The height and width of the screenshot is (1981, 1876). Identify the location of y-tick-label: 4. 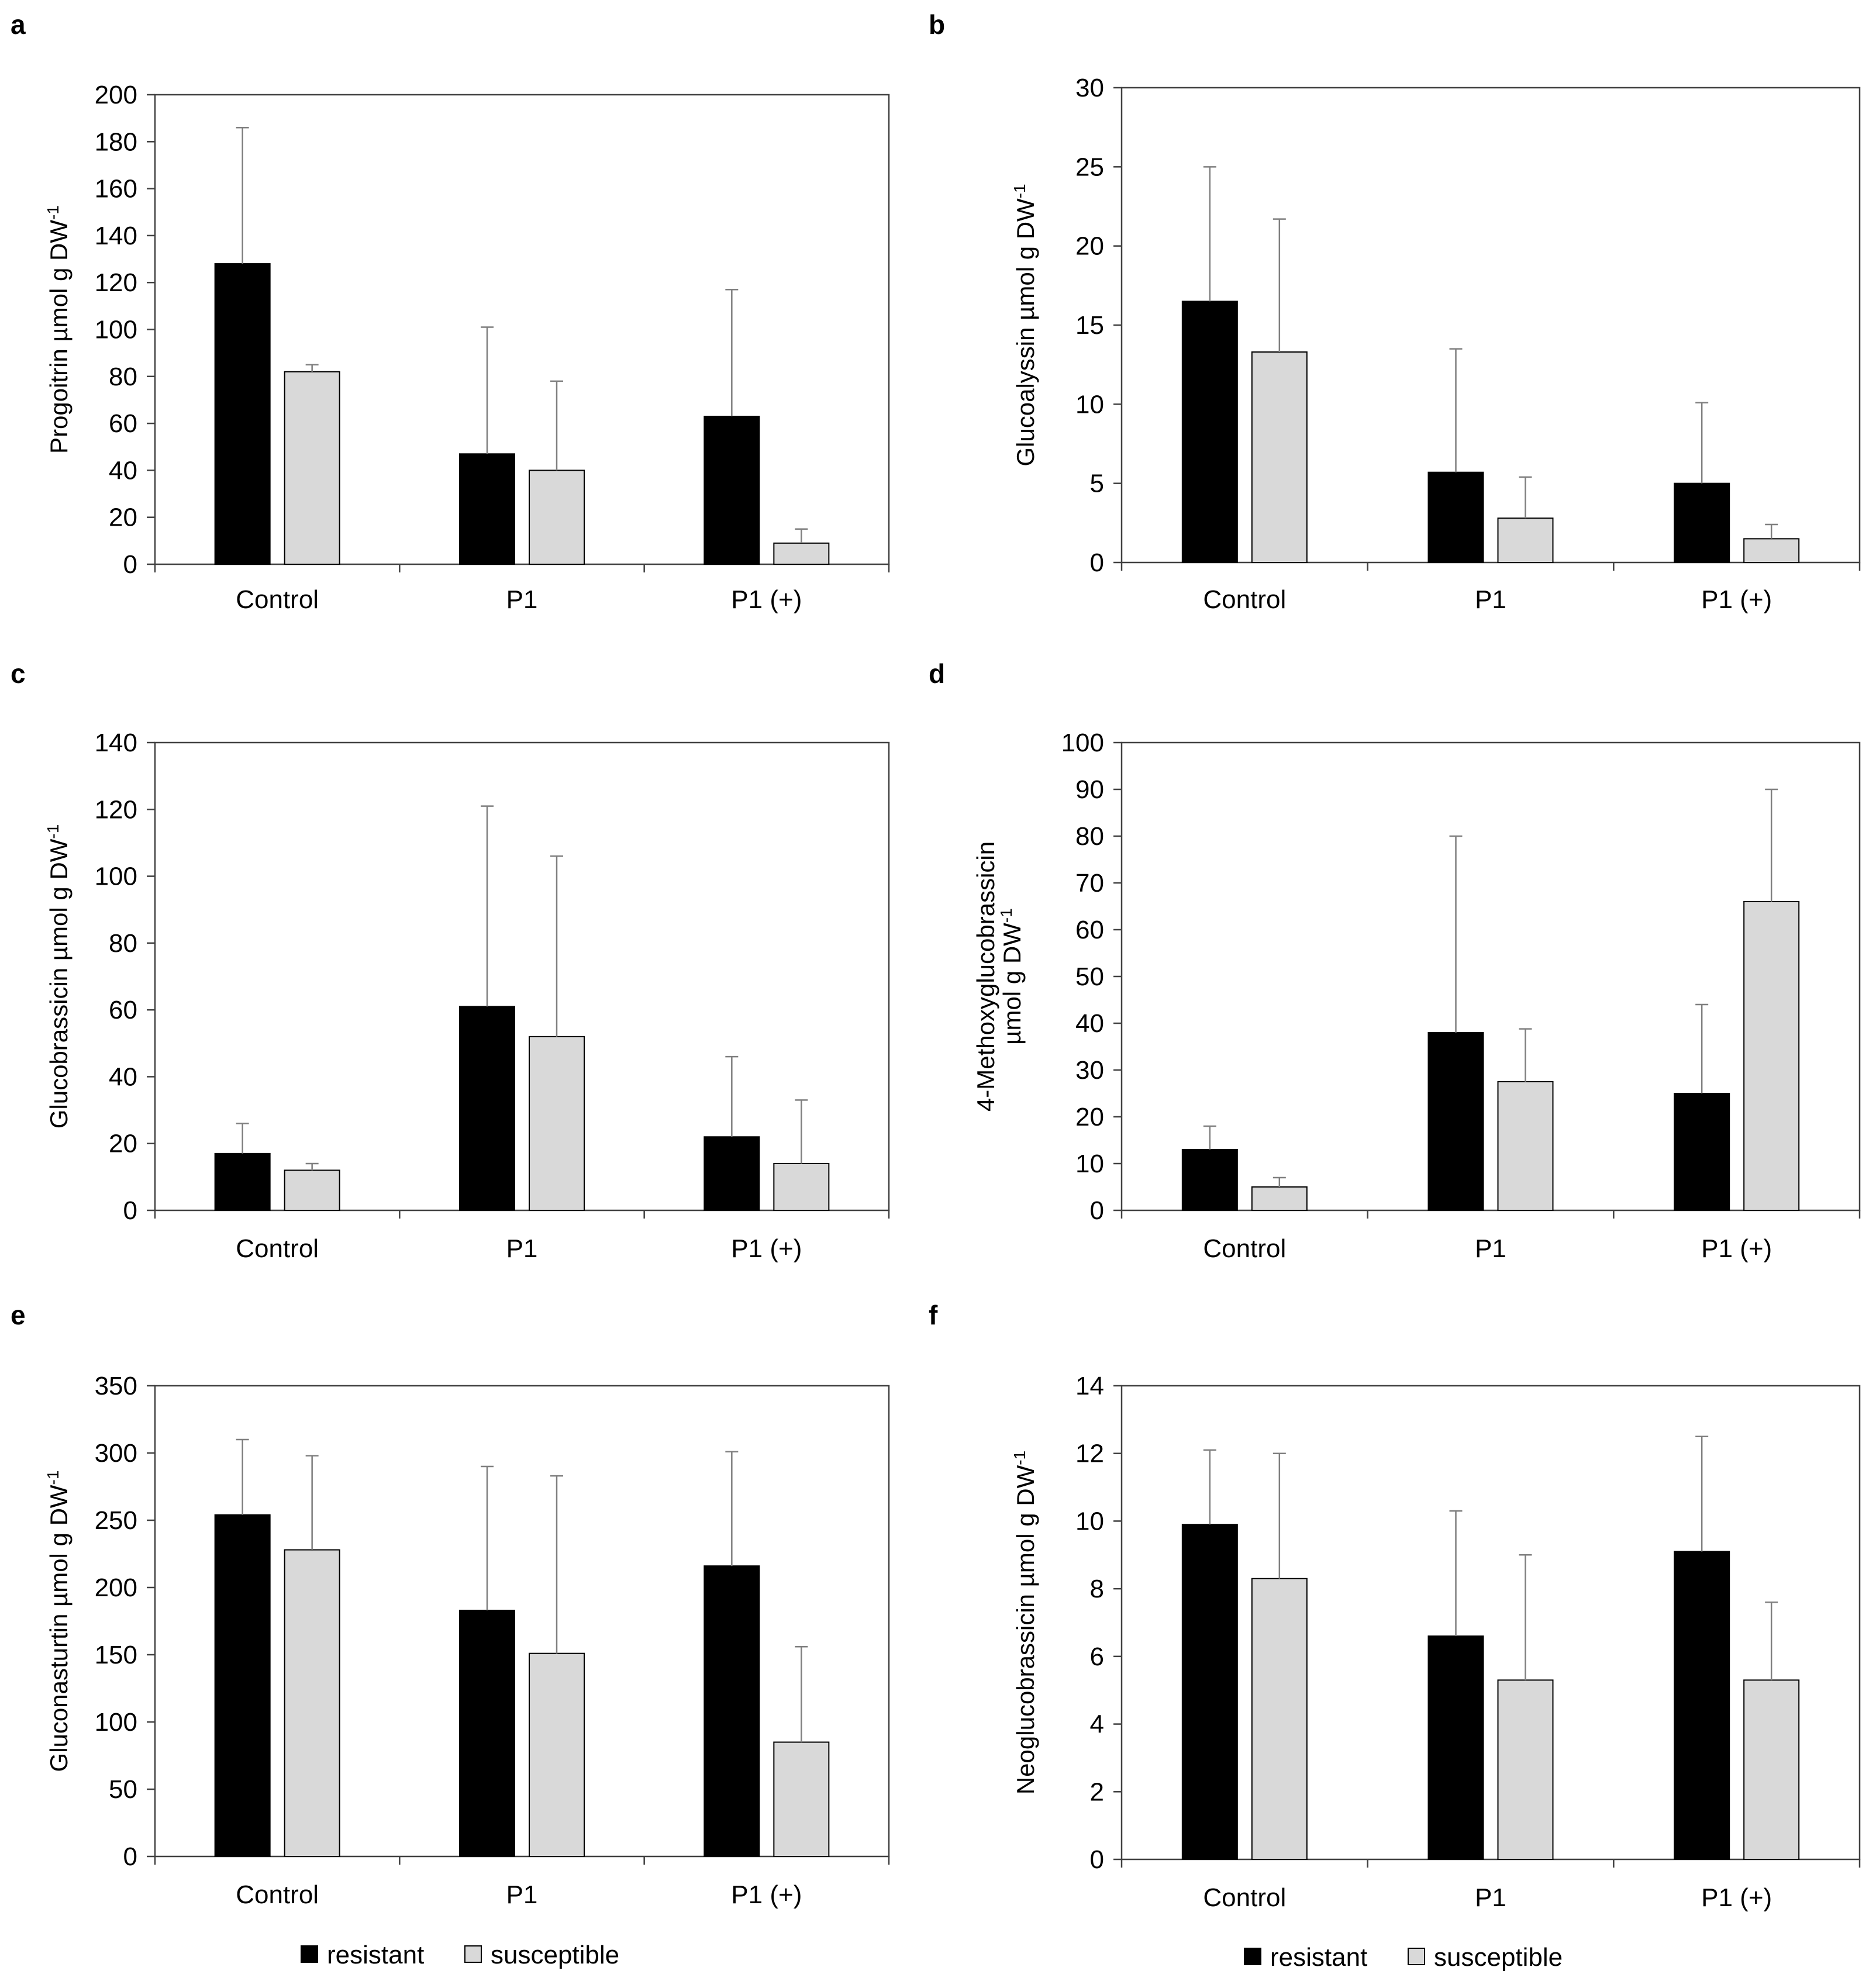
(1097, 1724).